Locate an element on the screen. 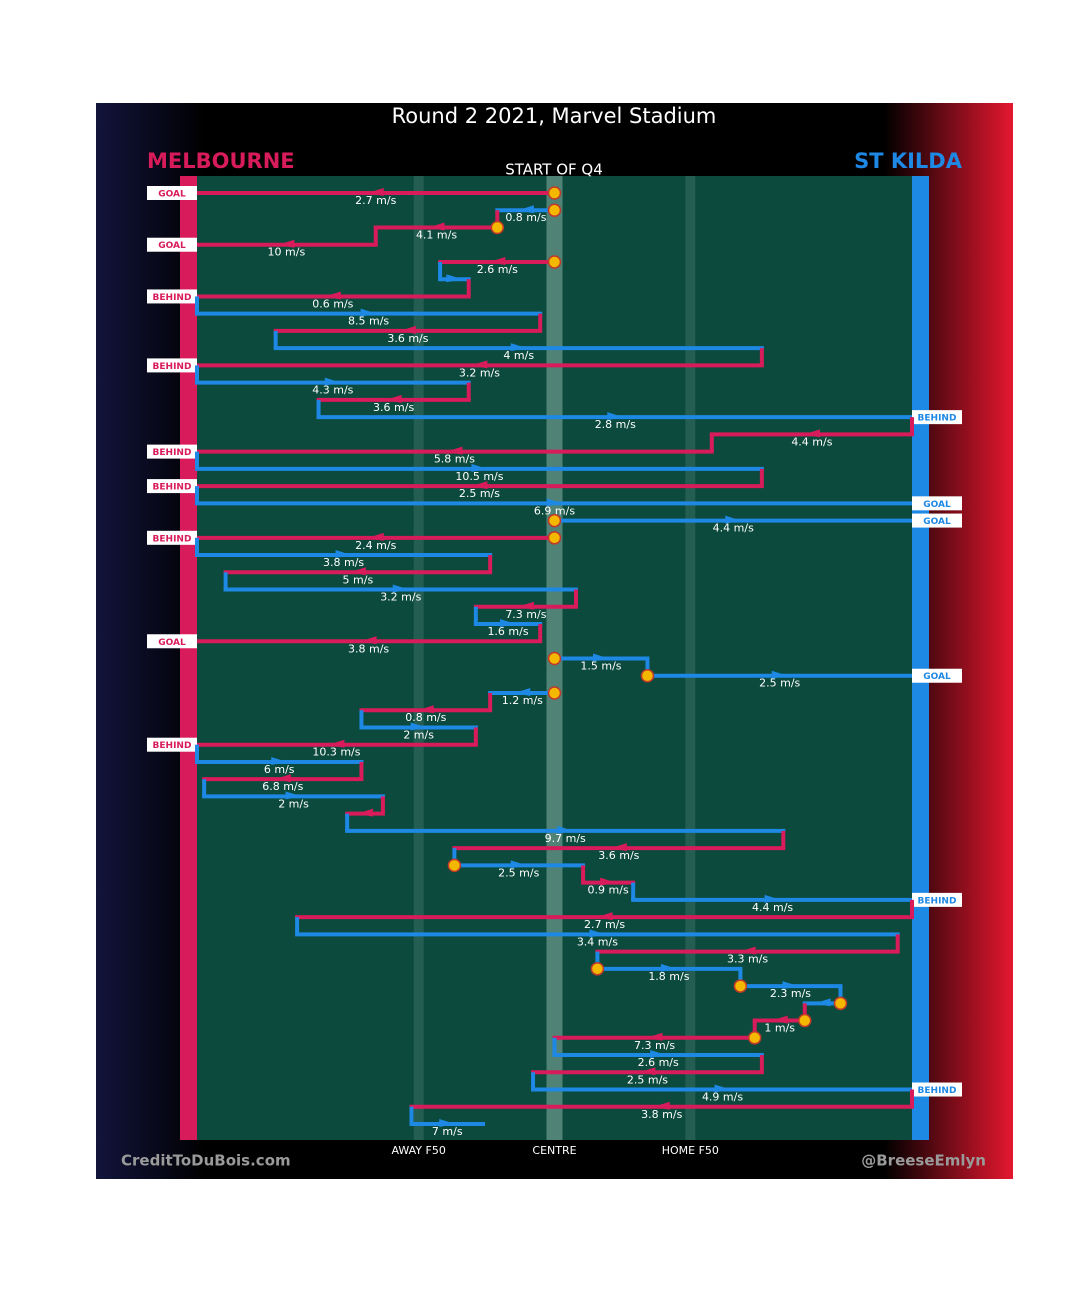 The image size is (1080, 1295). speed-label: 3.3 m/s is located at coordinates (747, 959).